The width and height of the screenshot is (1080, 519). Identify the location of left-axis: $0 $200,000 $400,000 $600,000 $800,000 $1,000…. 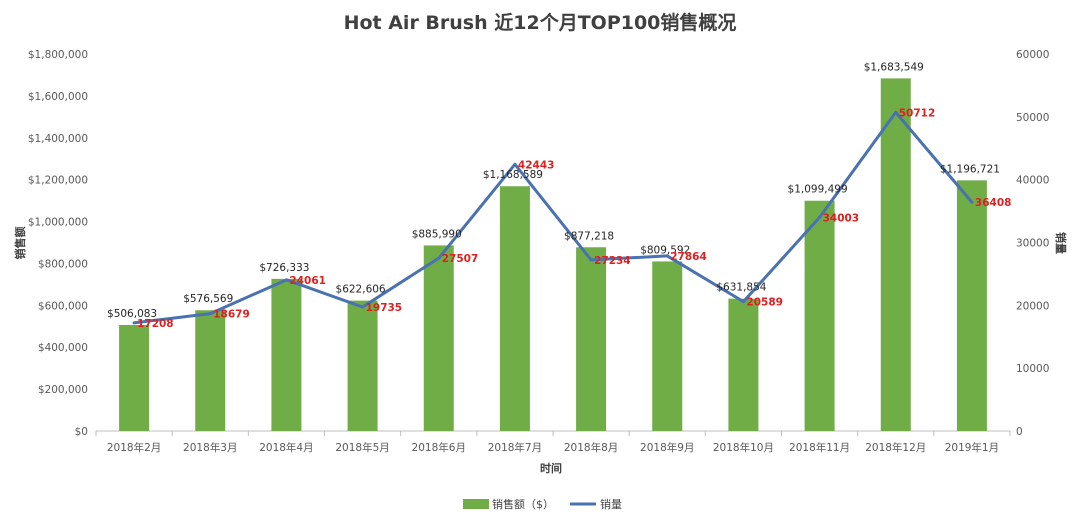
(58, 243).